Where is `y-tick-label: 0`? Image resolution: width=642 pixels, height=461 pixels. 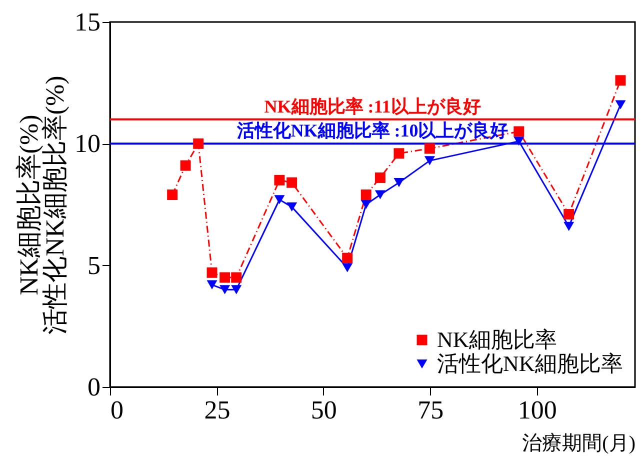 y-tick-label: 0 is located at coordinates (94, 387).